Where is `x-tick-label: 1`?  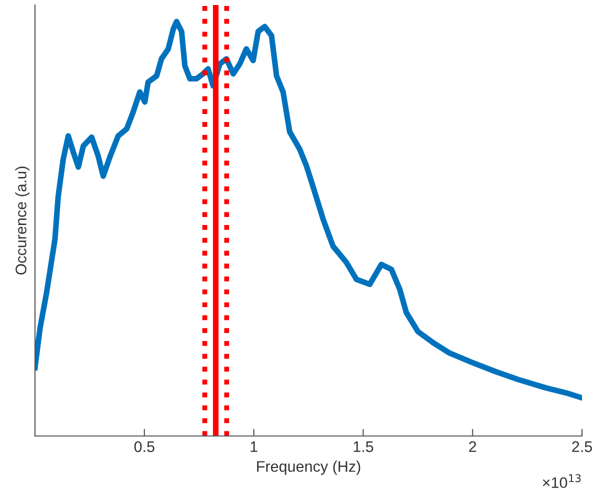 x-tick-label: 1 is located at coordinates (254, 446).